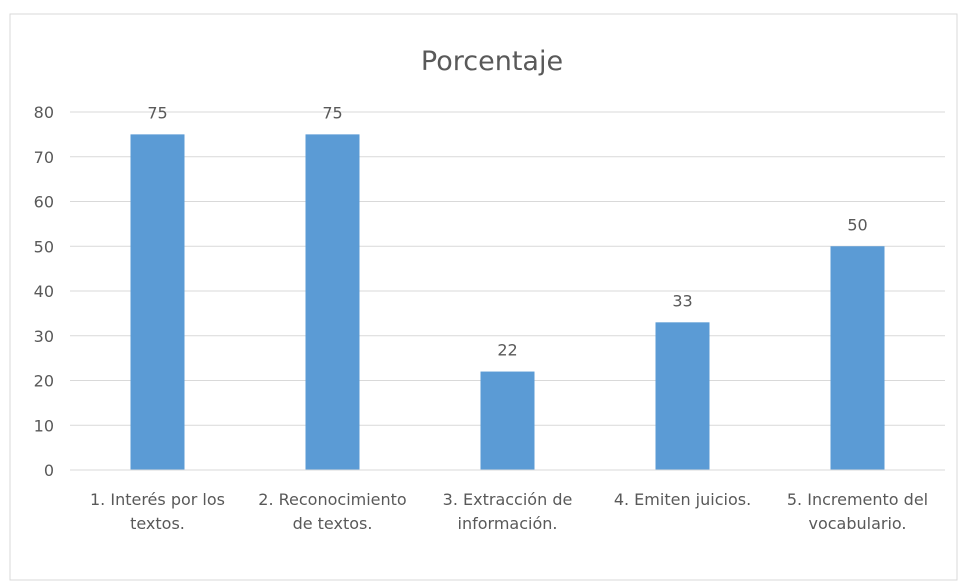  What do you see at coordinates (44, 336) in the screenshot?
I see `y-tick-label: 30` at bounding box center [44, 336].